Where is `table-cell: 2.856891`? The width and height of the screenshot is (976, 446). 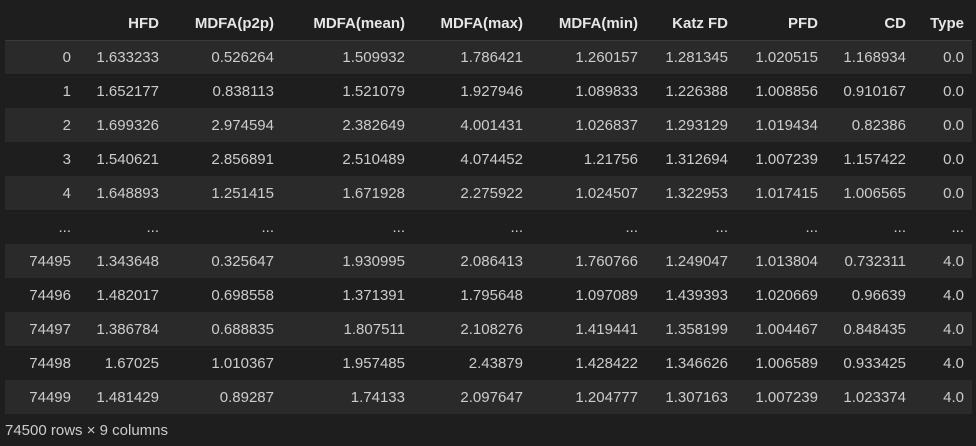
table-cell: 2.856891 is located at coordinates (242, 159).